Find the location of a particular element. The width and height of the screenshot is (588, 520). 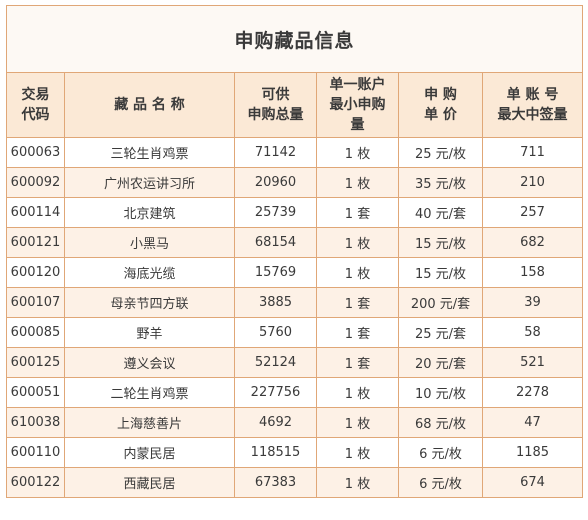

cell-name: 内蒙民居 is located at coordinates (149, 452).